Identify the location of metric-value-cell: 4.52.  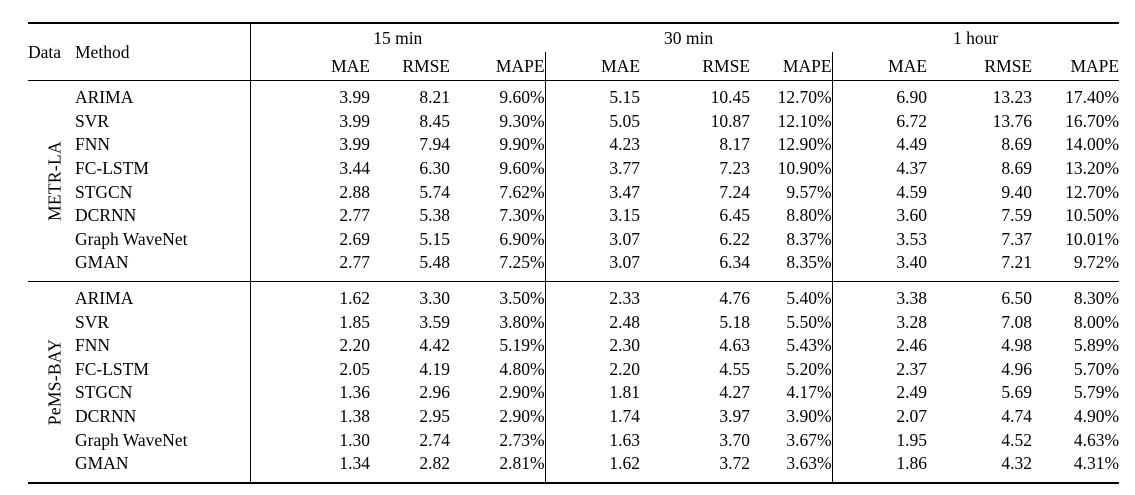
(1017, 439).